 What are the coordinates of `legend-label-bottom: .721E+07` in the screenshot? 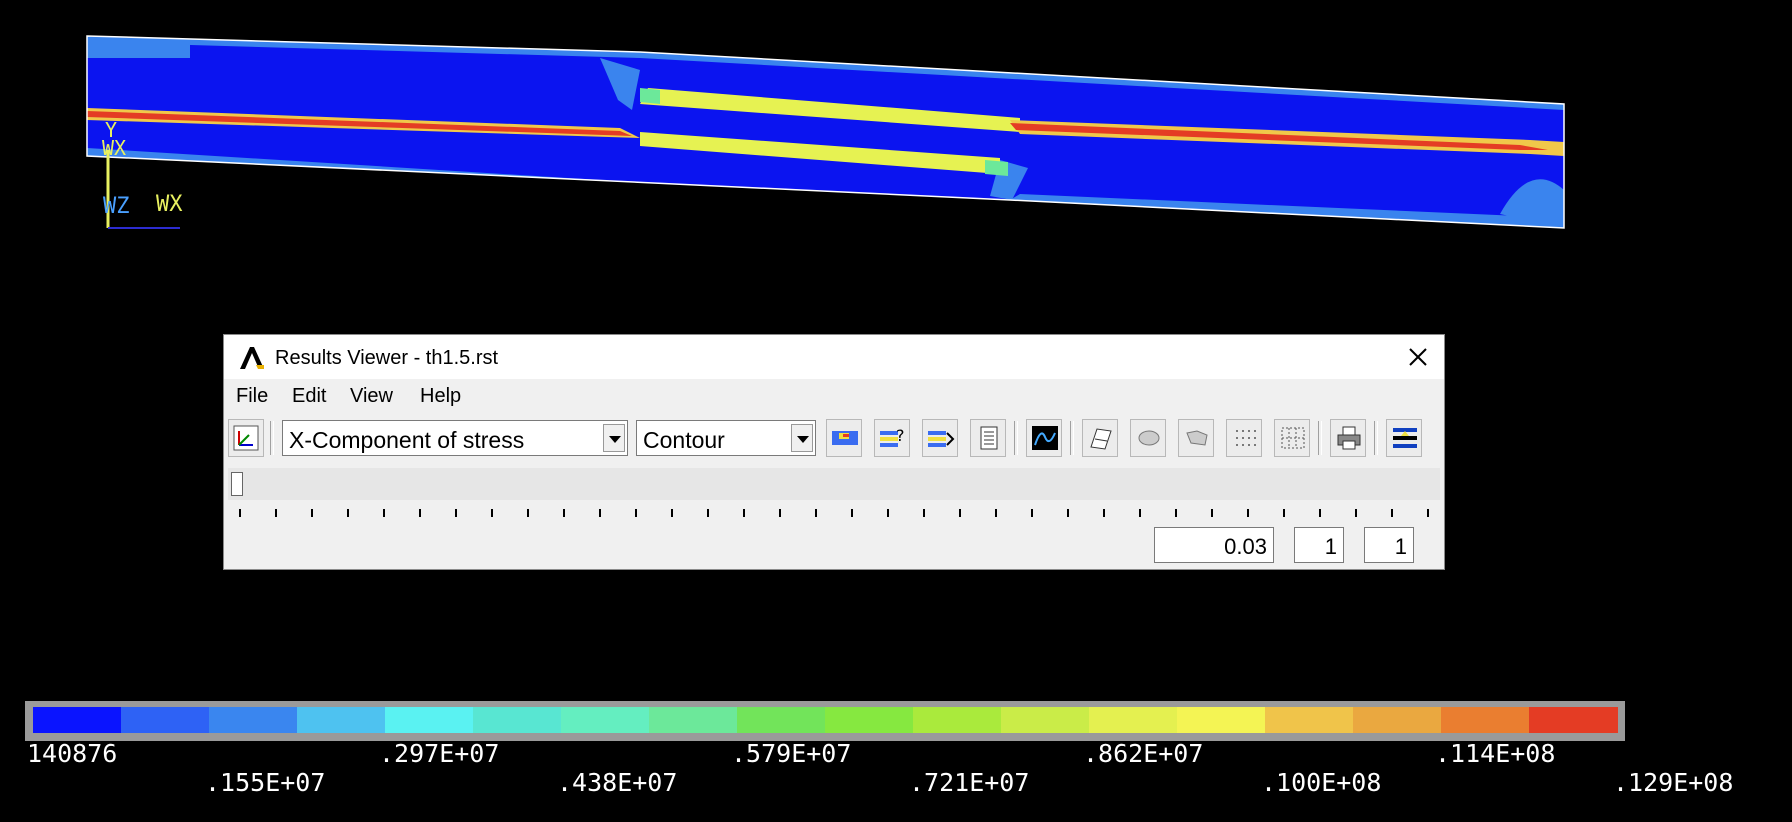 It's located at (969, 782).